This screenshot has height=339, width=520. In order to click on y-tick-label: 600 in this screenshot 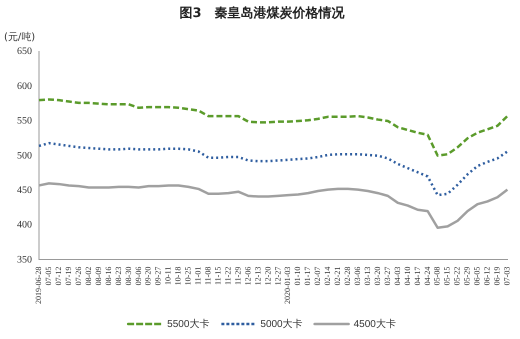, I will do `click(24, 86)`.